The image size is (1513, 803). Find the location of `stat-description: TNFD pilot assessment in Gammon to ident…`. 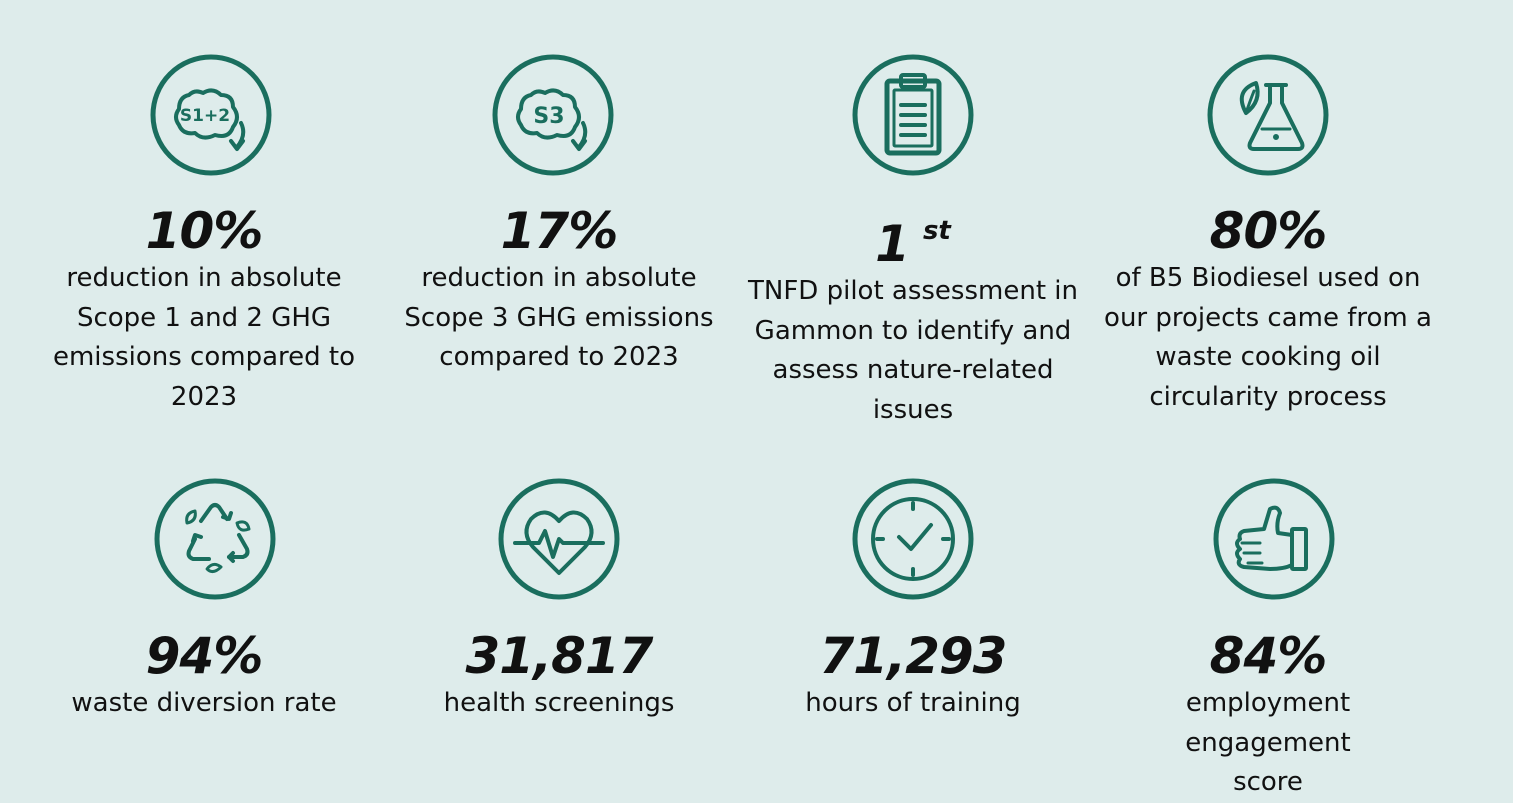

stat-description: TNFD pilot assessment in Gammon to ident… is located at coordinates (913, 350).